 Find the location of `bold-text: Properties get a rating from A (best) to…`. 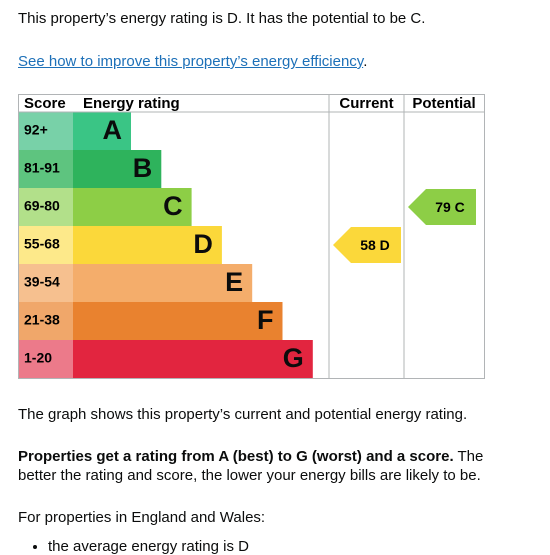

bold-text: Properties get a rating from A (best) to… is located at coordinates (236, 456).